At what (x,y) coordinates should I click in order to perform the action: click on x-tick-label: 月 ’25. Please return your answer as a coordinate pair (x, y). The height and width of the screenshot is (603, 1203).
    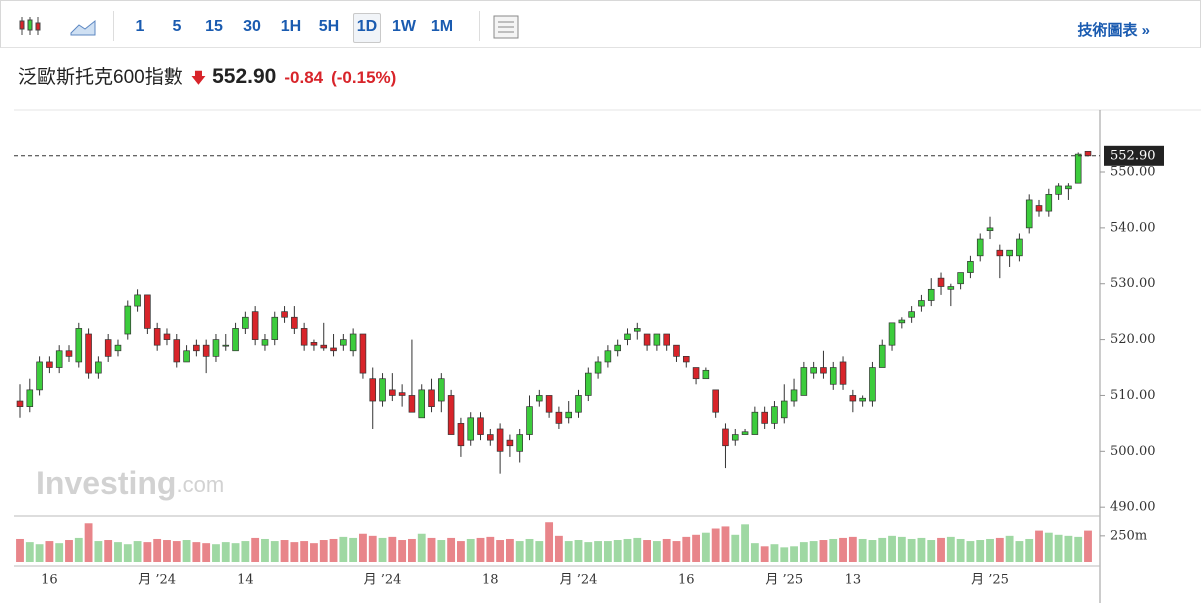
    Looking at the image, I should click on (990, 580).